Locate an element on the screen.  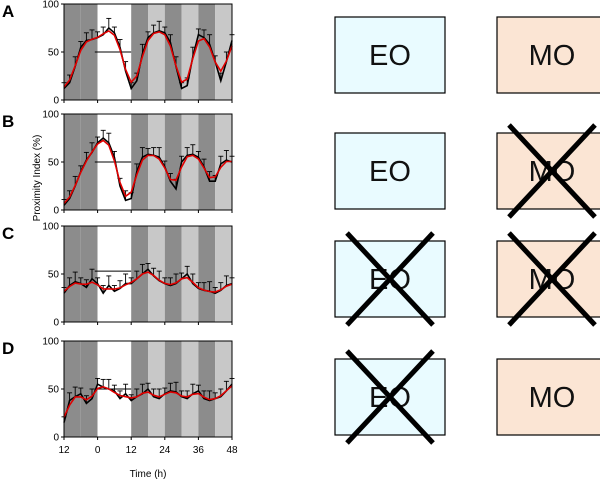
mo-box-d: MO is located at coordinates (548, 397).